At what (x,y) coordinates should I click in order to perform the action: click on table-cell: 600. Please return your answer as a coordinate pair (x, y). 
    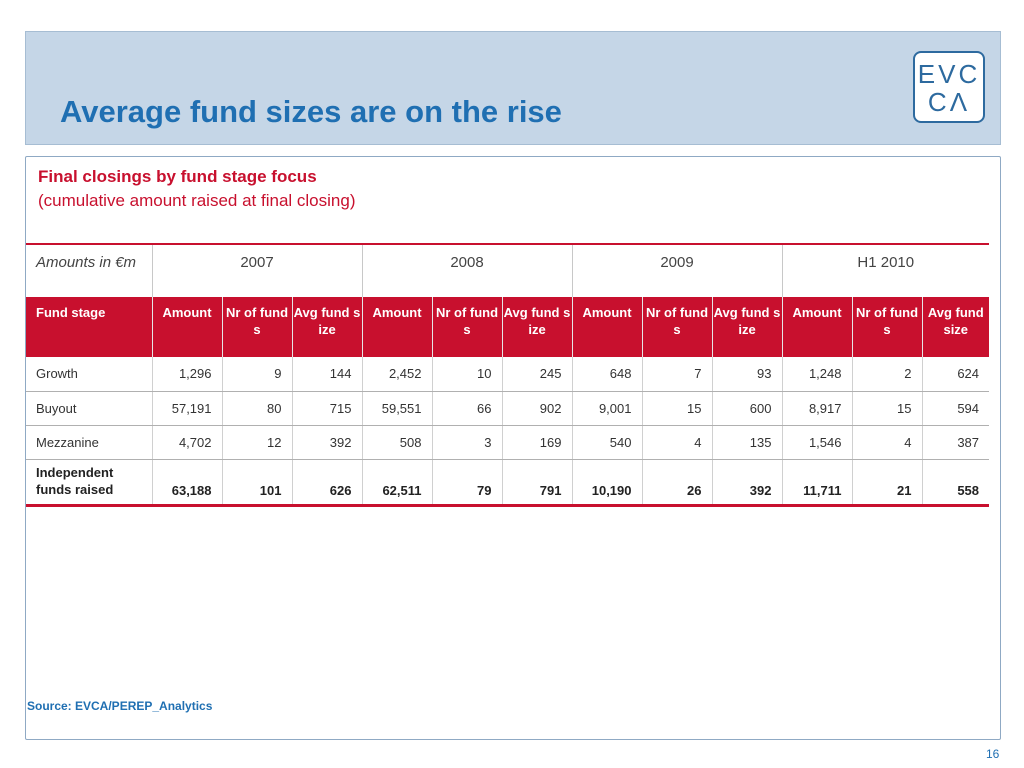
    Looking at the image, I should click on (746, 408).